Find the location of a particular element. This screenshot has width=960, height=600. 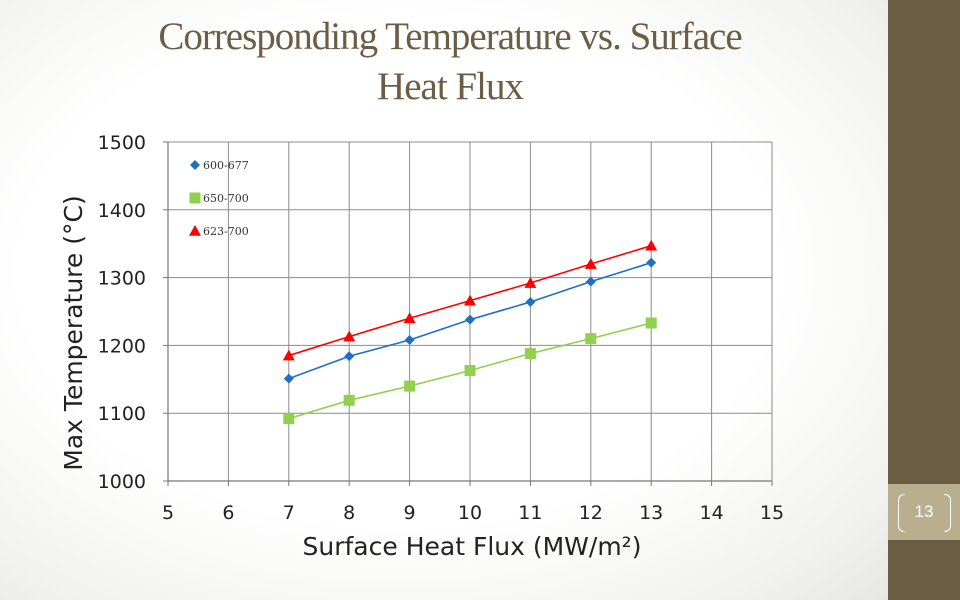

x-tick-label: 6 is located at coordinates (228, 513).